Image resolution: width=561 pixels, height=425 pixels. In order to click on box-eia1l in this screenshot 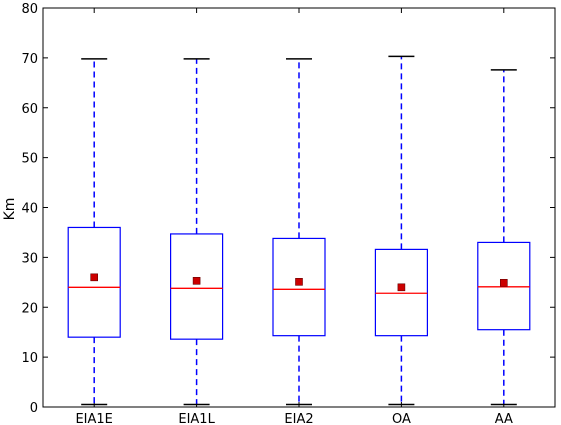, I will do `click(197, 232)`.